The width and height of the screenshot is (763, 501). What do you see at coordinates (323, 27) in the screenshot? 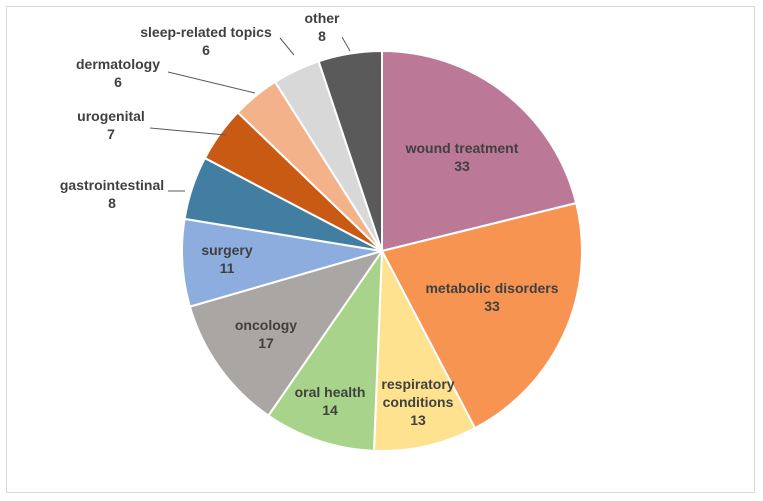
I see `slice-label-other: other 8` at bounding box center [323, 27].